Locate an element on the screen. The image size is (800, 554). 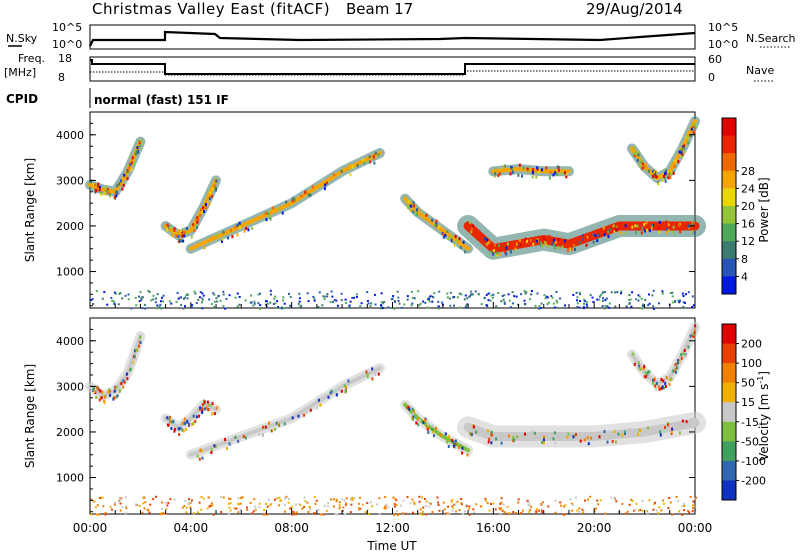
nsky-line is located at coordinates (392, 38).